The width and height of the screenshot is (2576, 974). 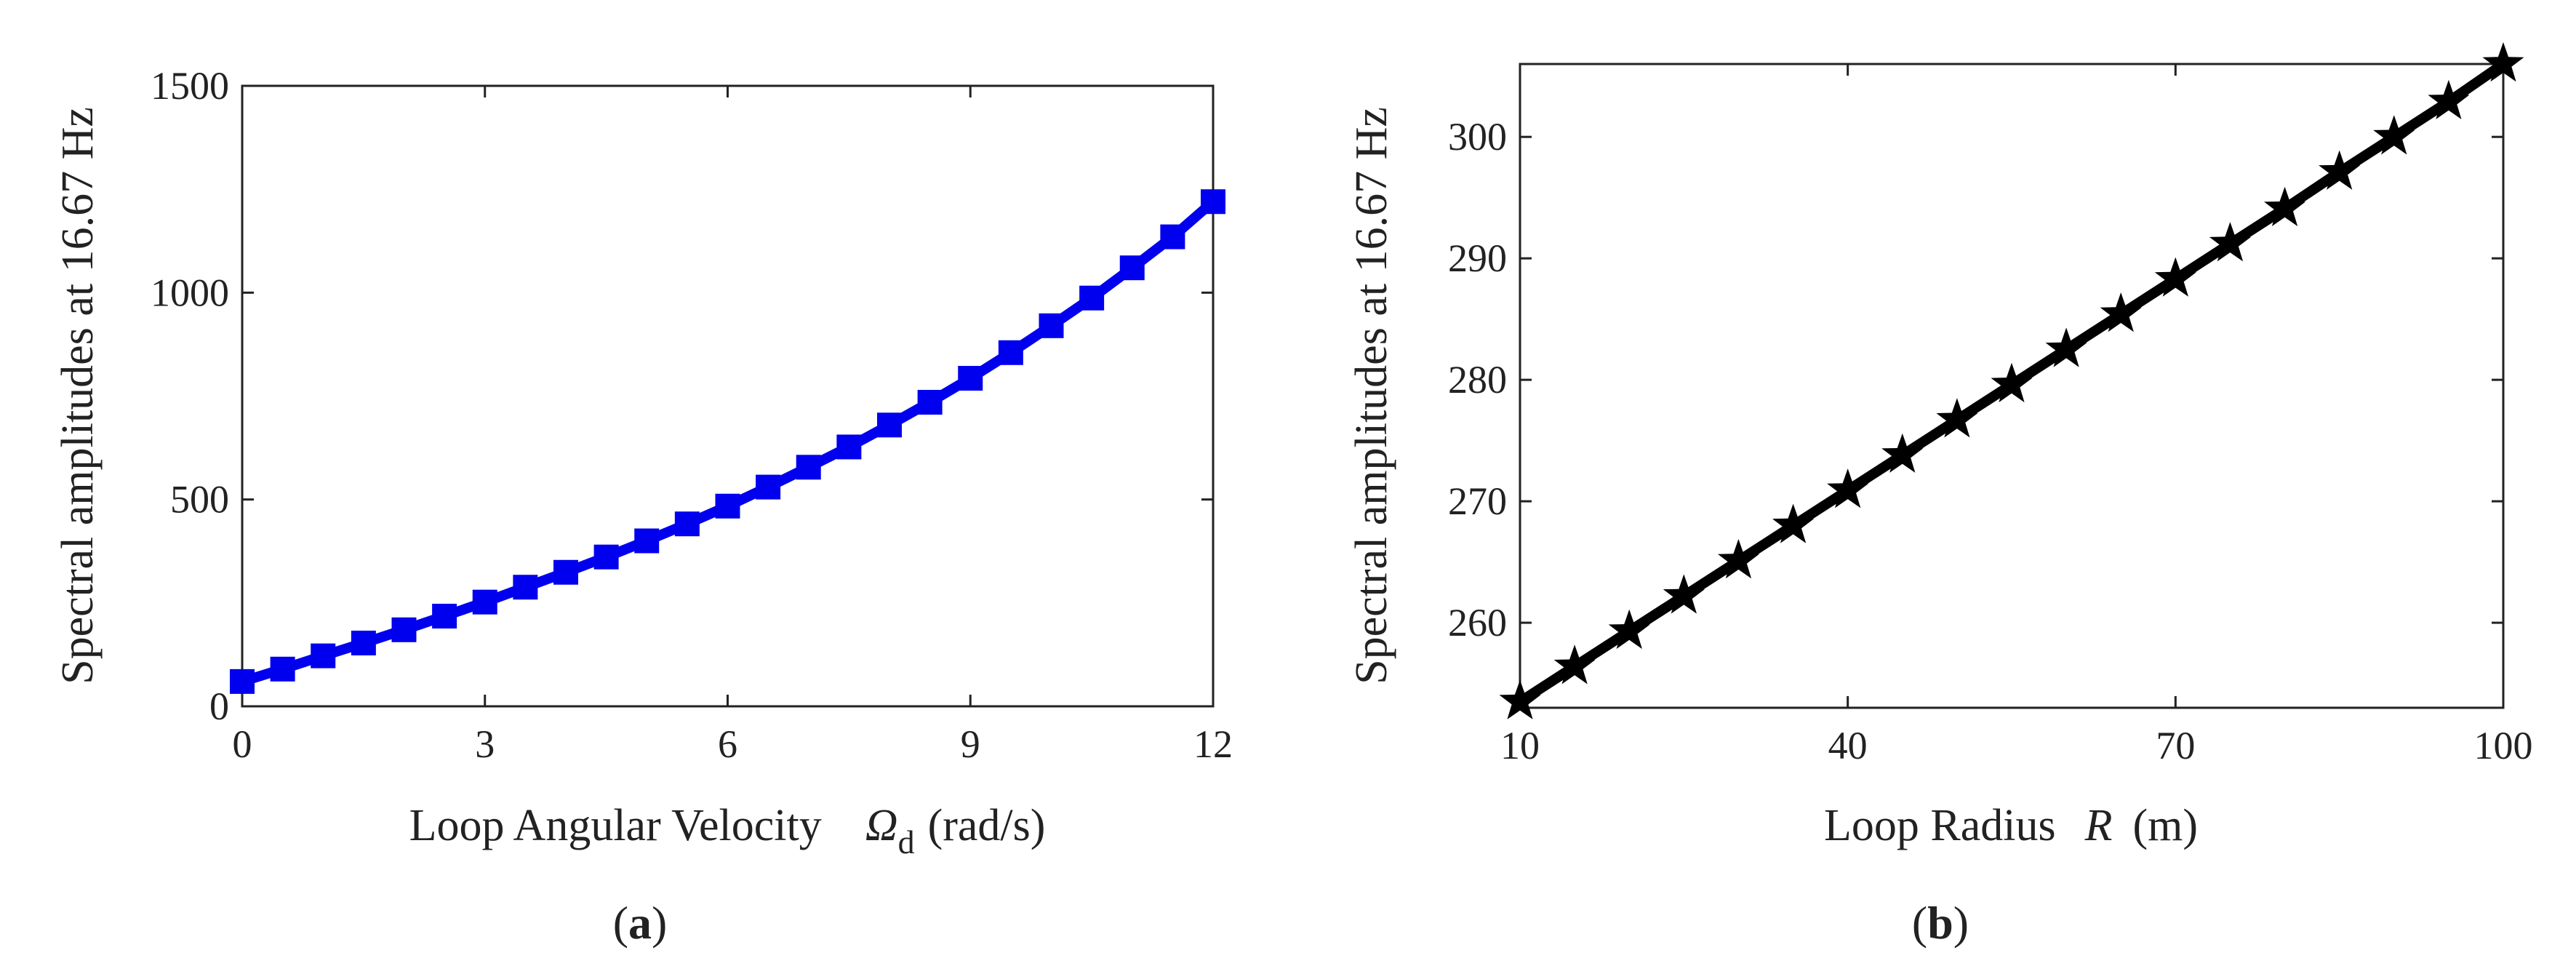 I want to click on x-tick-label-b: 40, so click(x=1848, y=745).